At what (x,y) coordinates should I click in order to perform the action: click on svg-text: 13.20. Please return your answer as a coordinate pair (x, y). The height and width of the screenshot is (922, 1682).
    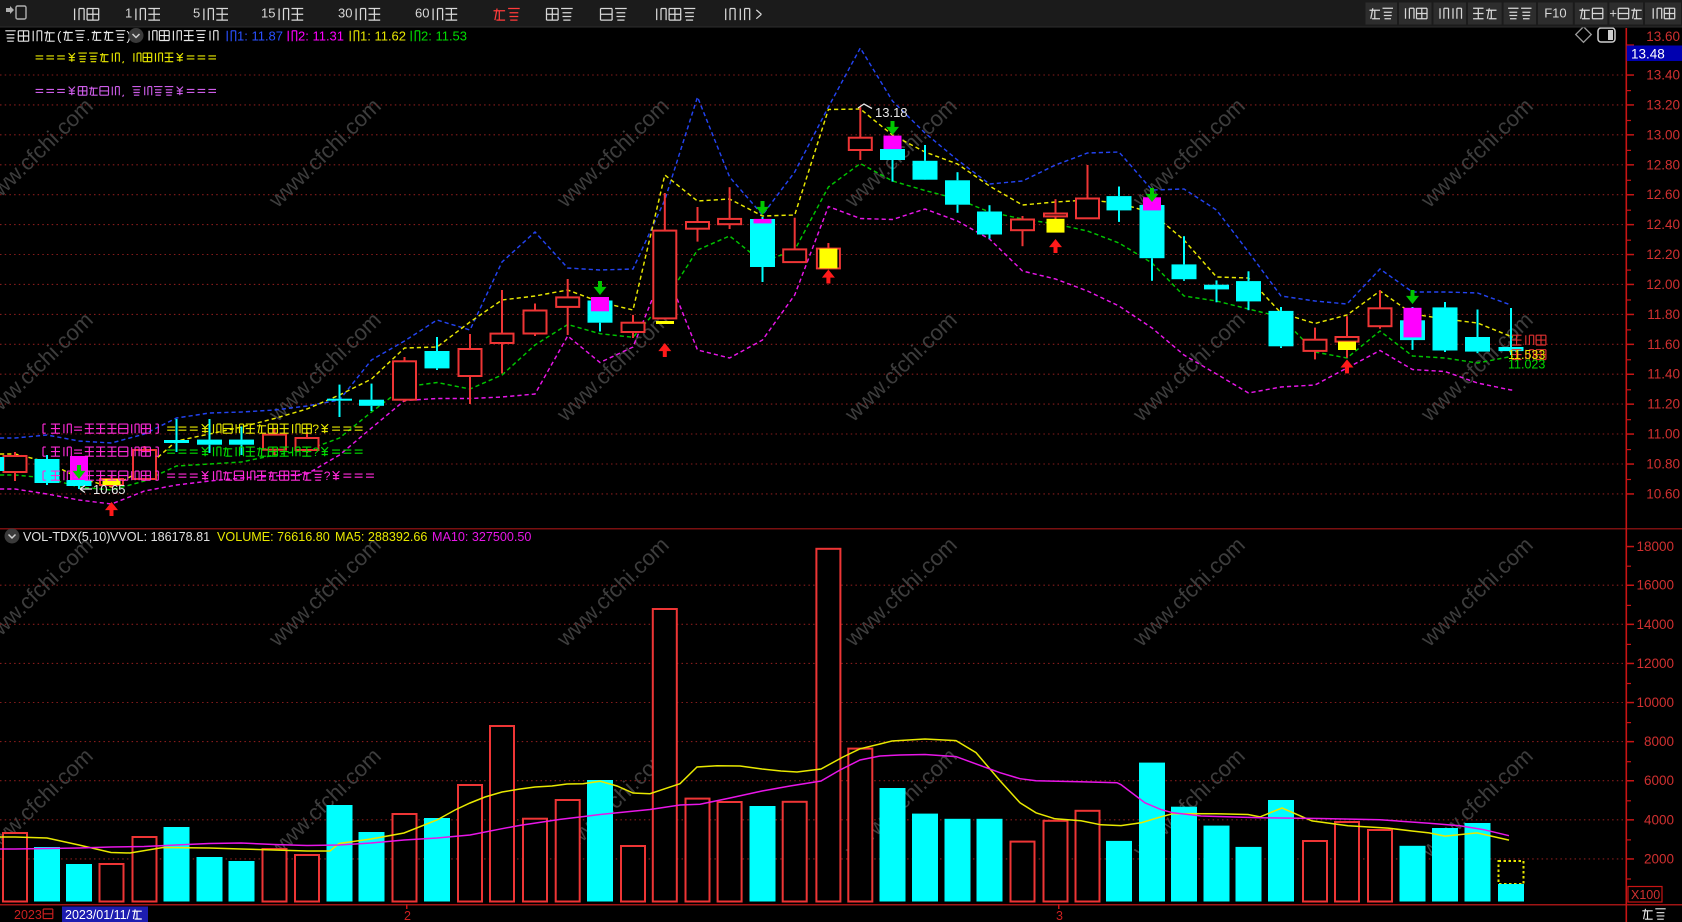
    Looking at the image, I should click on (1663, 104).